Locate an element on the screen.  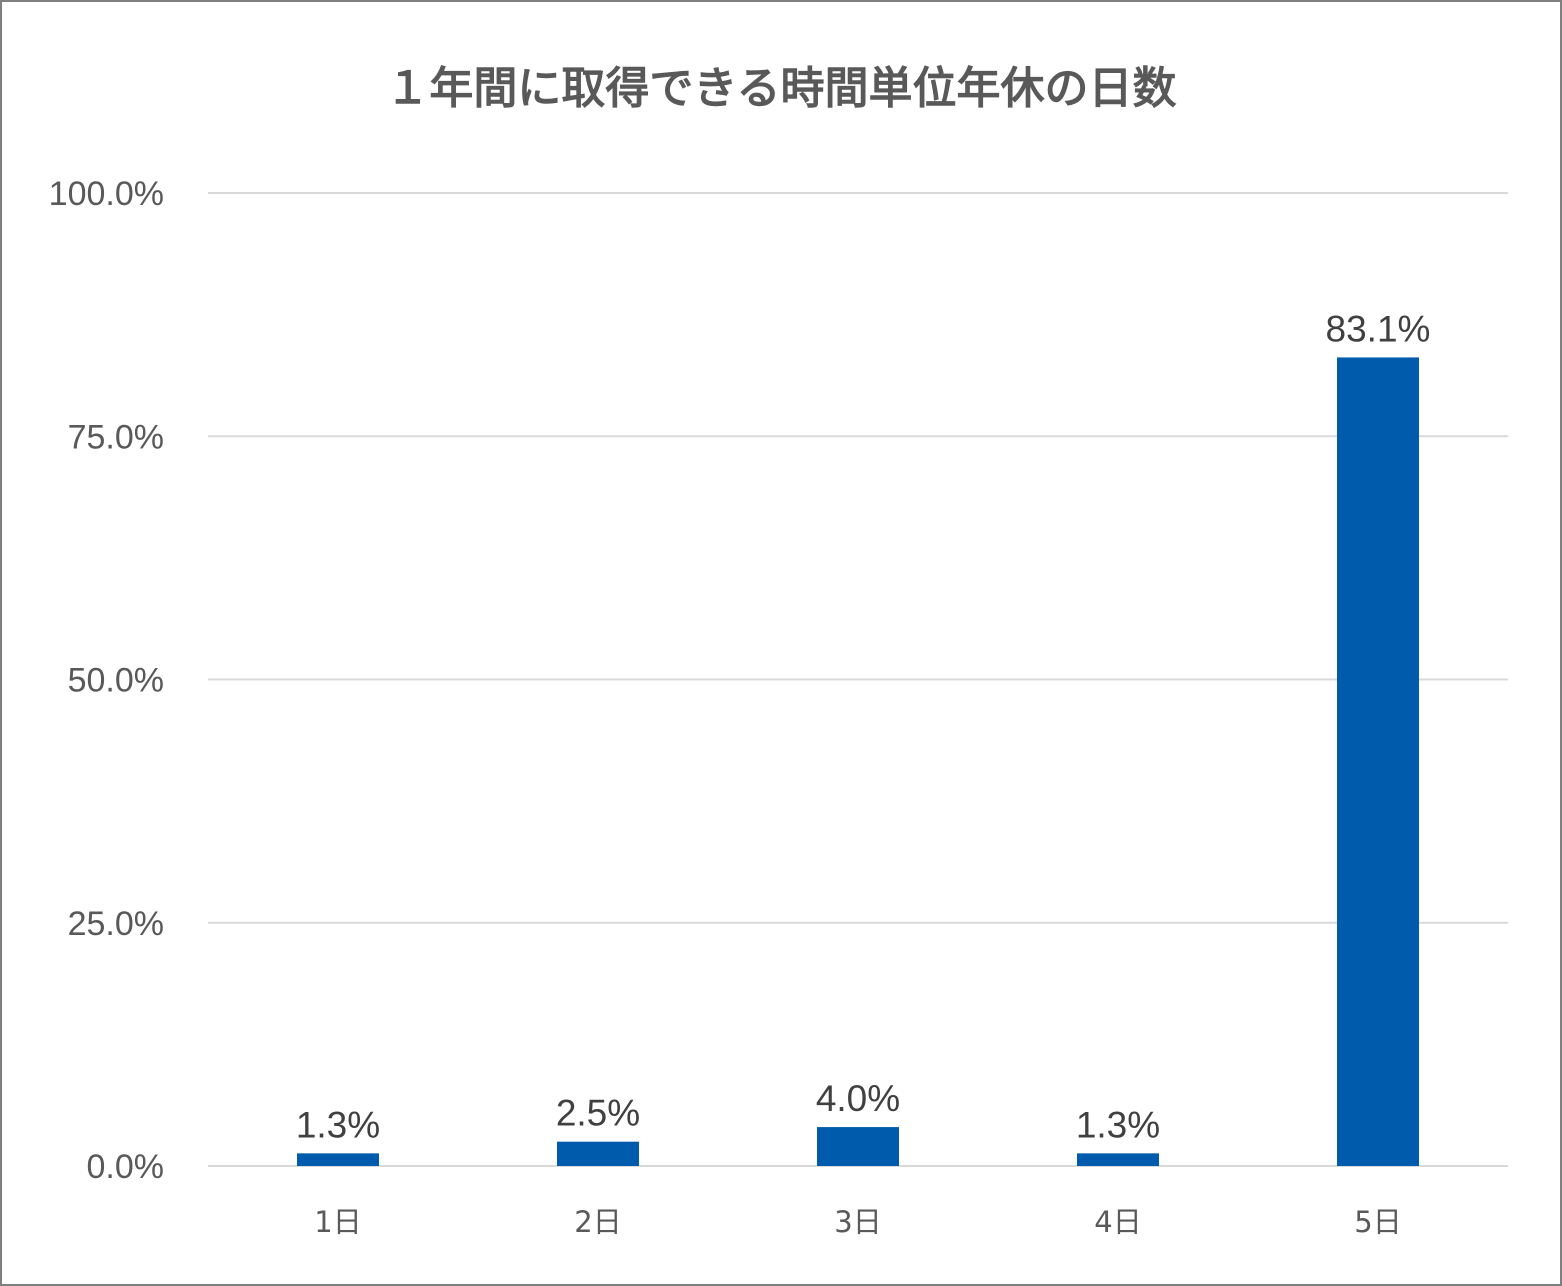
y-tick-label: 75.0% is located at coordinates (116, 437).